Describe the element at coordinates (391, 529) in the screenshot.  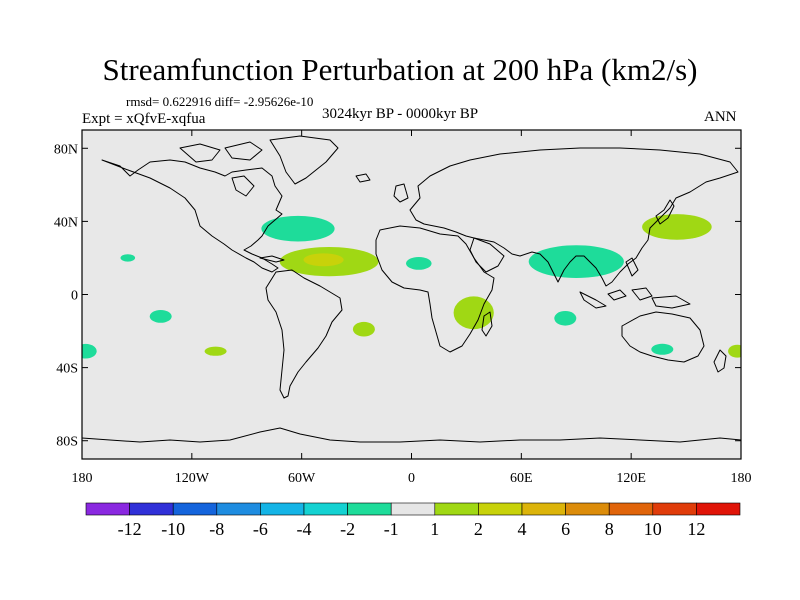
I see `colorbar-label-6: -1` at that location.